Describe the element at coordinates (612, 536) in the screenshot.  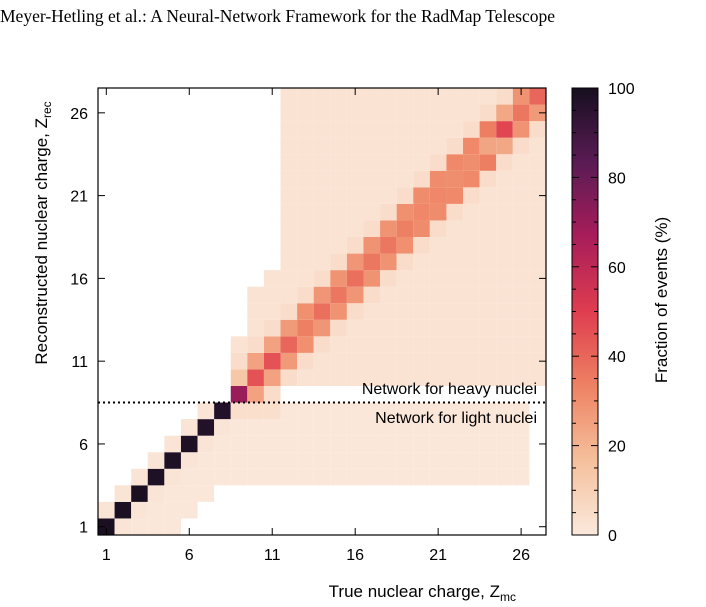
I see `colorbar-tick-label: 0` at that location.